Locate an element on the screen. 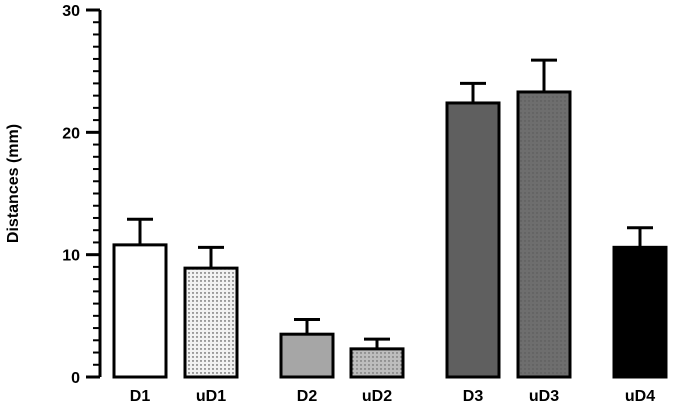  bar-ud4 is located at coordinates (640, 312).